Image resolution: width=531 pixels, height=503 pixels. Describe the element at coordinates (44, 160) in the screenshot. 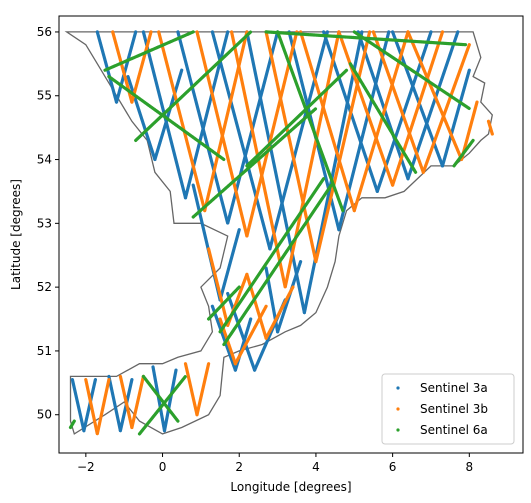

I see `y-tick-label: 54` at that location.